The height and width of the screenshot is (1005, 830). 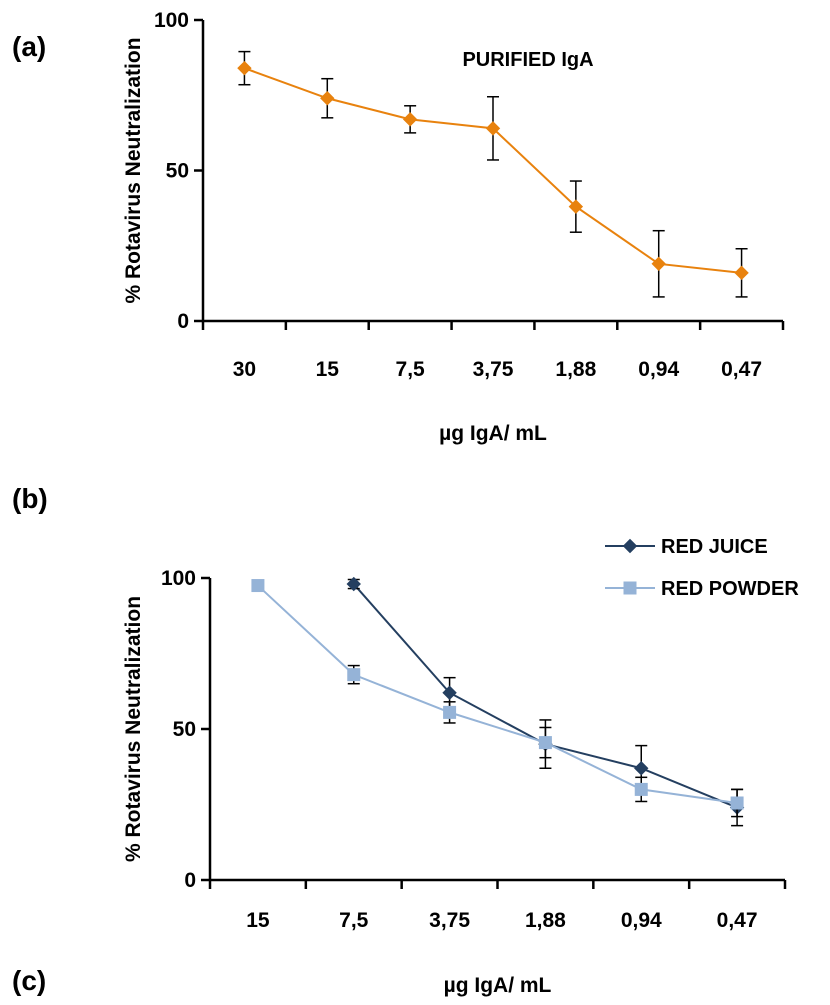 I want to click on panel-label-c: (c), so click(x=29, y=980).